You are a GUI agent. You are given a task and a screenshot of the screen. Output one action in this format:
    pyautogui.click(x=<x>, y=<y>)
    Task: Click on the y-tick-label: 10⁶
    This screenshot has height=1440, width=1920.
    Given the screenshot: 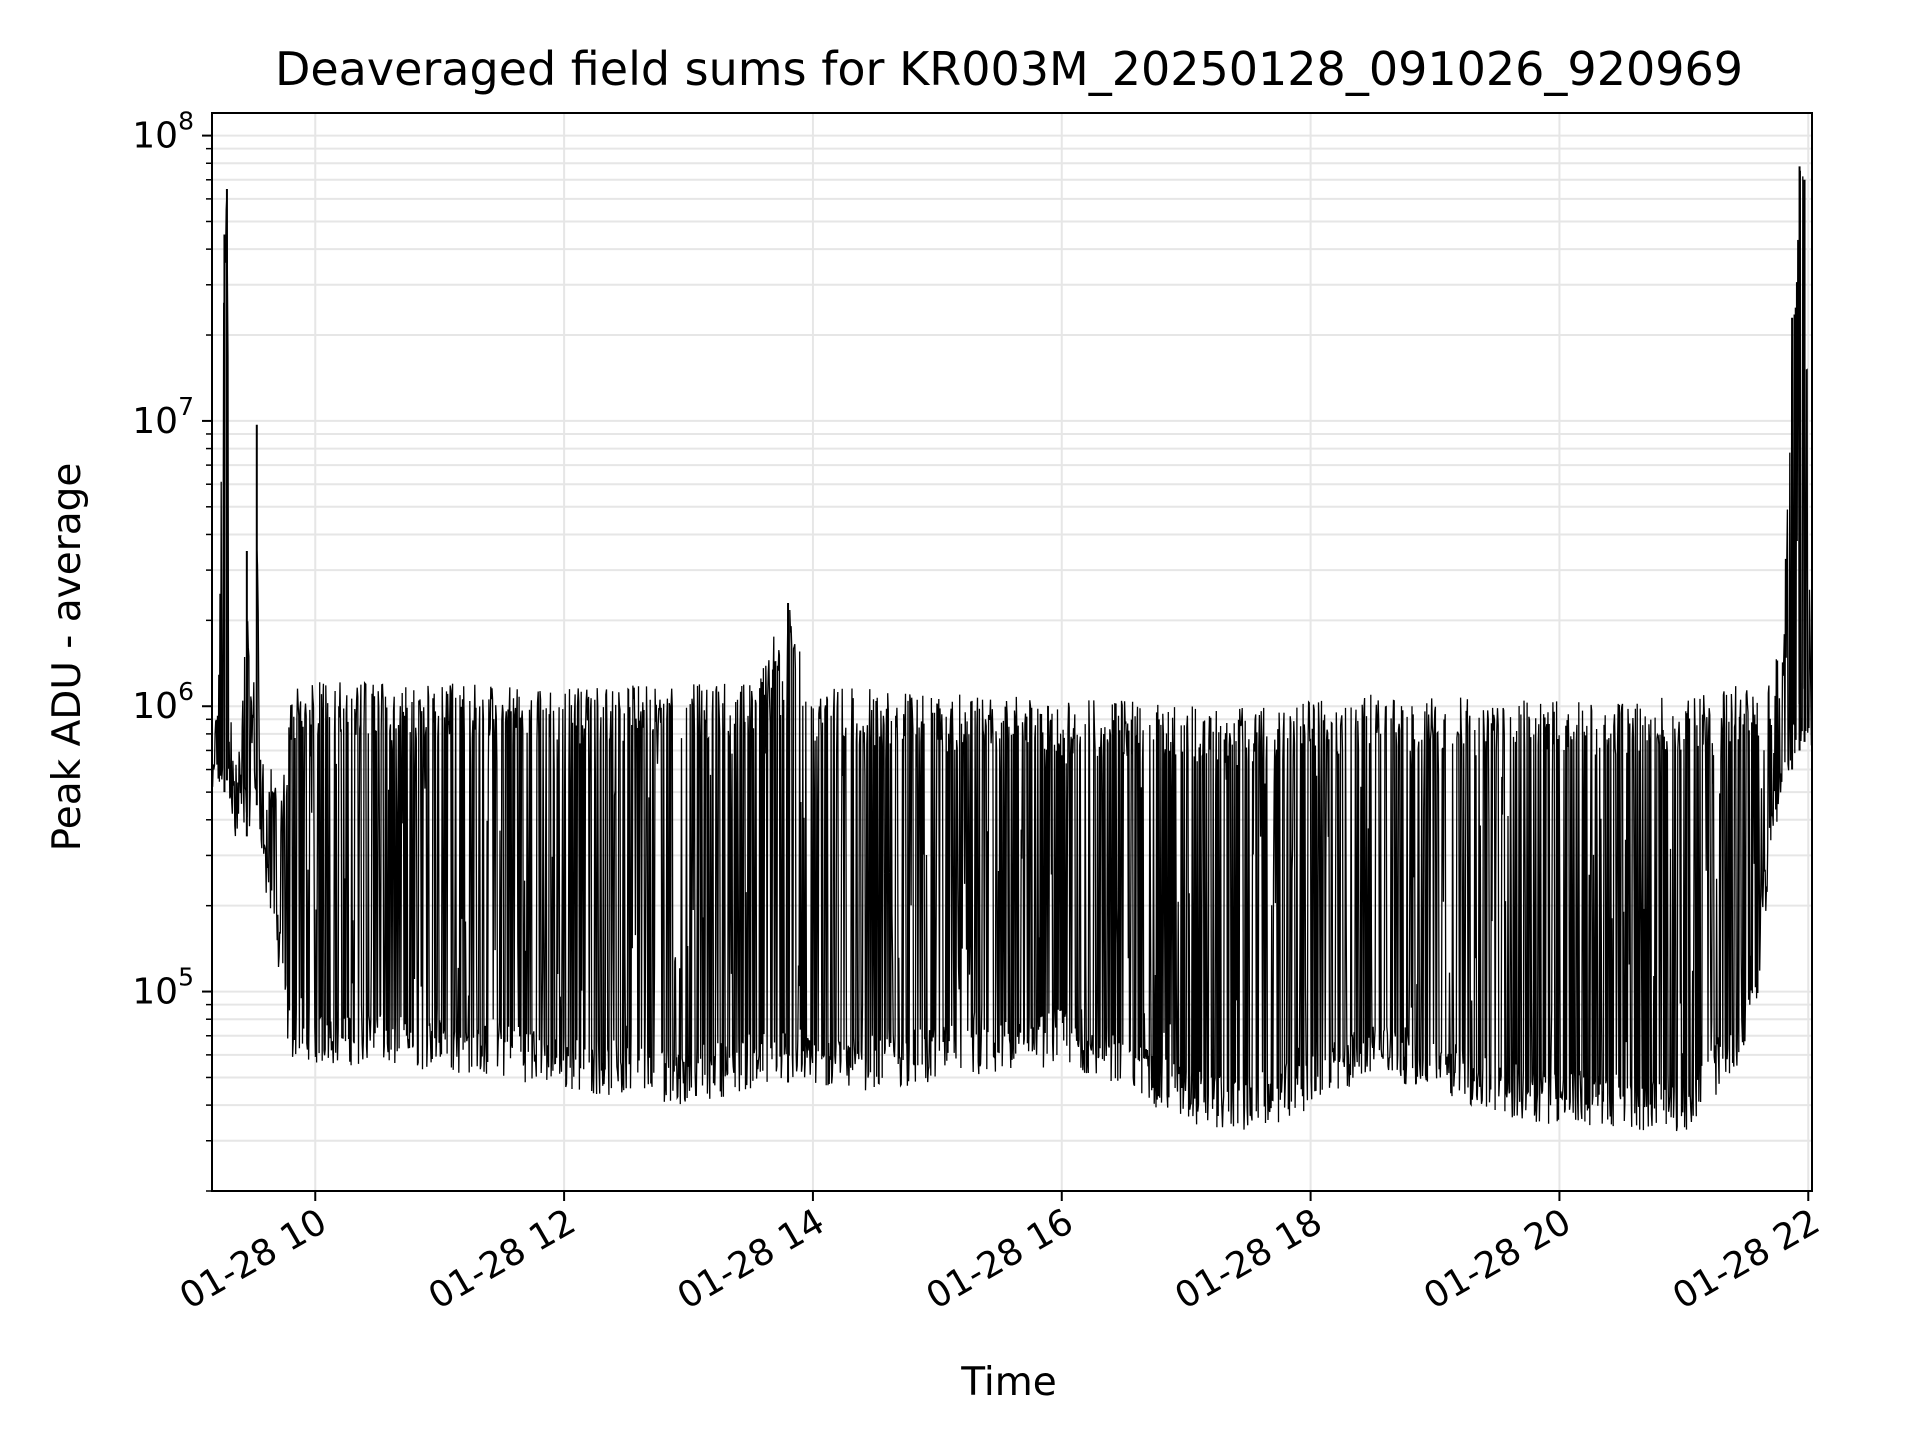 What is the action you would take?
    pyautogui.click(x=163, y=702)
    